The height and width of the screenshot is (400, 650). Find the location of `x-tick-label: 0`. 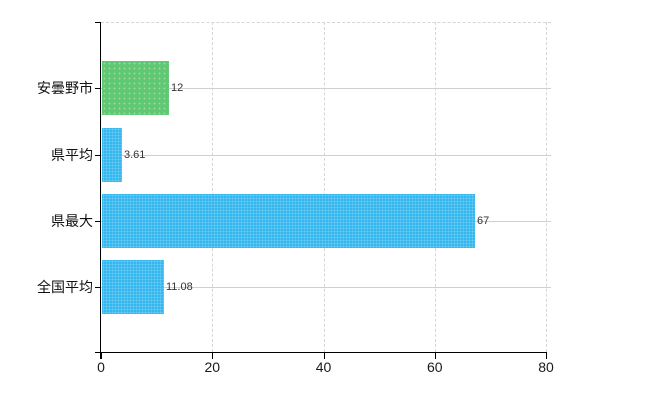

x-tick-label: 0 is located at coordinates (101, 367).